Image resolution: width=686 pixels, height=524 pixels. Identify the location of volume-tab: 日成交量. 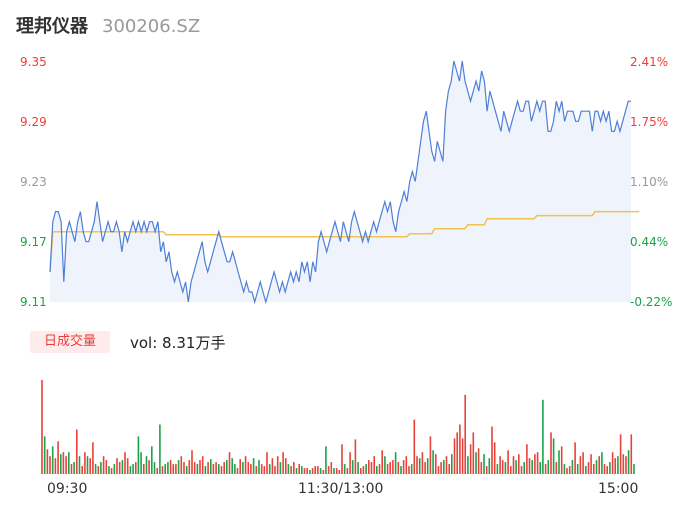
(70, 342).